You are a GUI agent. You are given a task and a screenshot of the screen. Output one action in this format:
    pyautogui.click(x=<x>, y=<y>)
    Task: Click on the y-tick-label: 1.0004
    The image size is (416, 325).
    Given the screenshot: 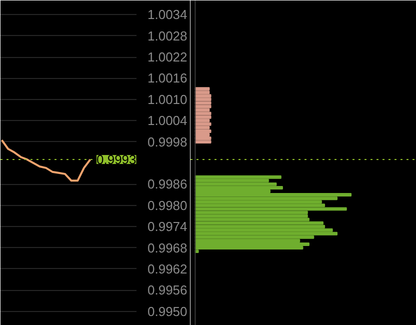 What is the action you would take?
    pyautogui.click(x=168, y=120)
    